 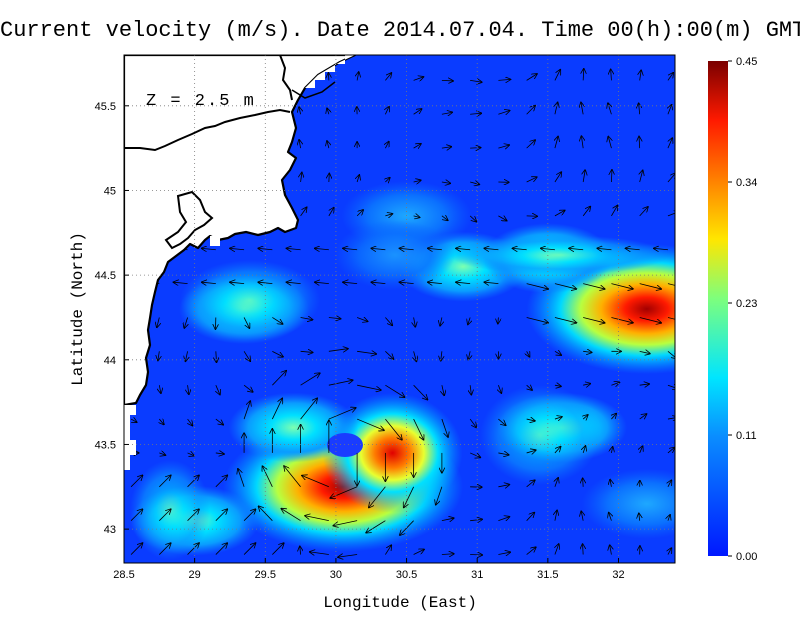 What do you see at coordinates (105, 445) in the screenshot?
I see `y-tick-label: 43.5` at bounding box center [105, 445].